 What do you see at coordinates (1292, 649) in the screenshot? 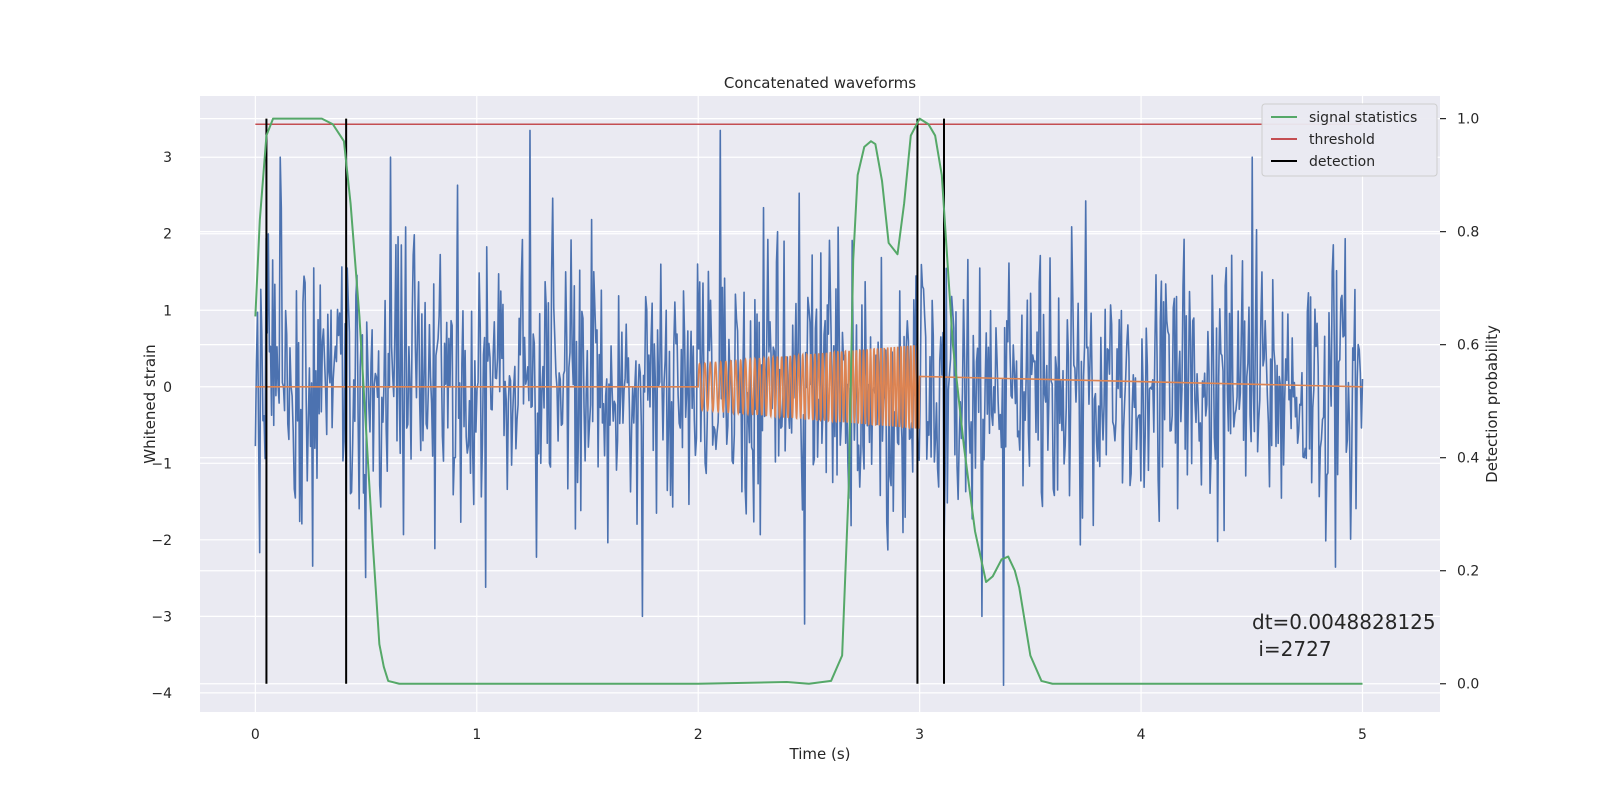
I see `annotation-i: i=2727` at bounding box center [1292, 649].